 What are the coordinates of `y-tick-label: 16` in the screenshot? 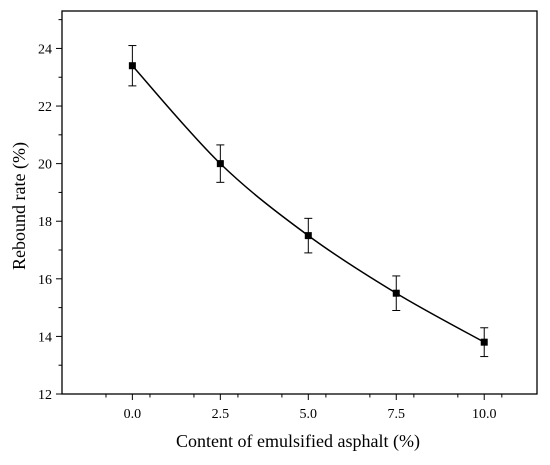 It's located at (45, 280).